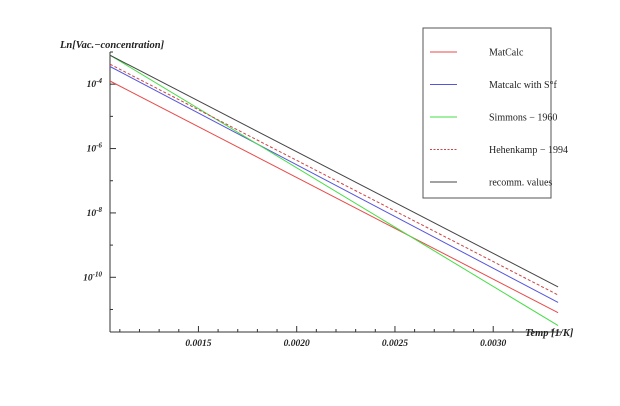 This screenshot has height=406, width=620. Describe the element at coordinates (549, 333) in the screenshot. I see `x-axis-label: Temp [1/K]` at that location.